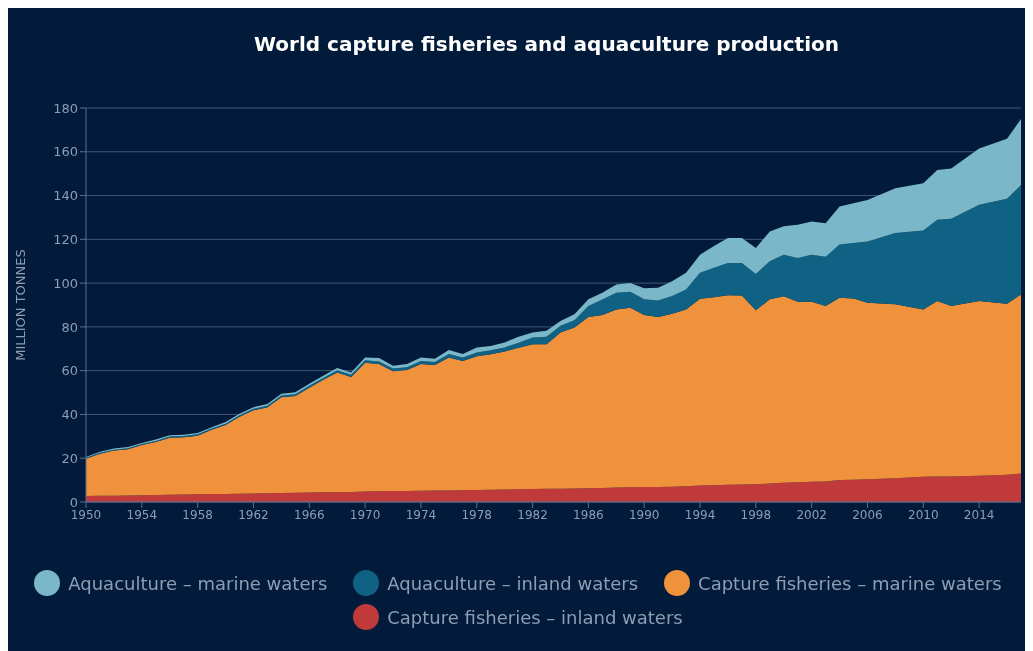 Image resolution: width=1033 pixels, height=651 pixels. What do you see at coordinates (644, 514) in the screenshot?
I see `x-tick-label: 1990` at bounding box center [644, 514].